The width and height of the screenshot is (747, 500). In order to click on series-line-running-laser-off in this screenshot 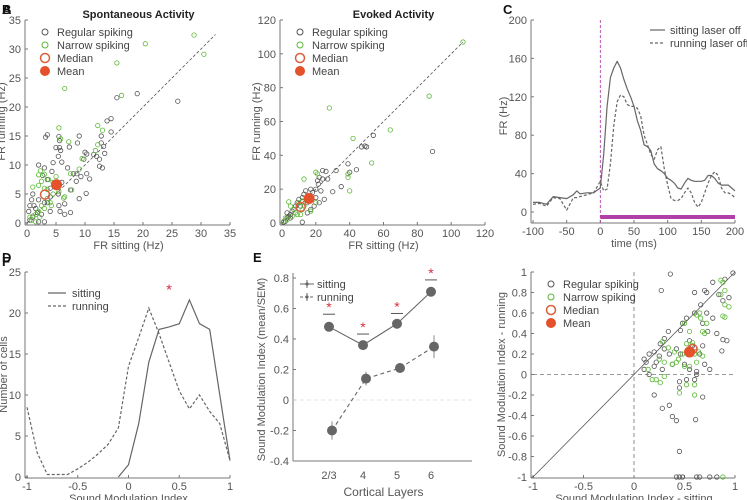, I will do `click(634, 152)`.